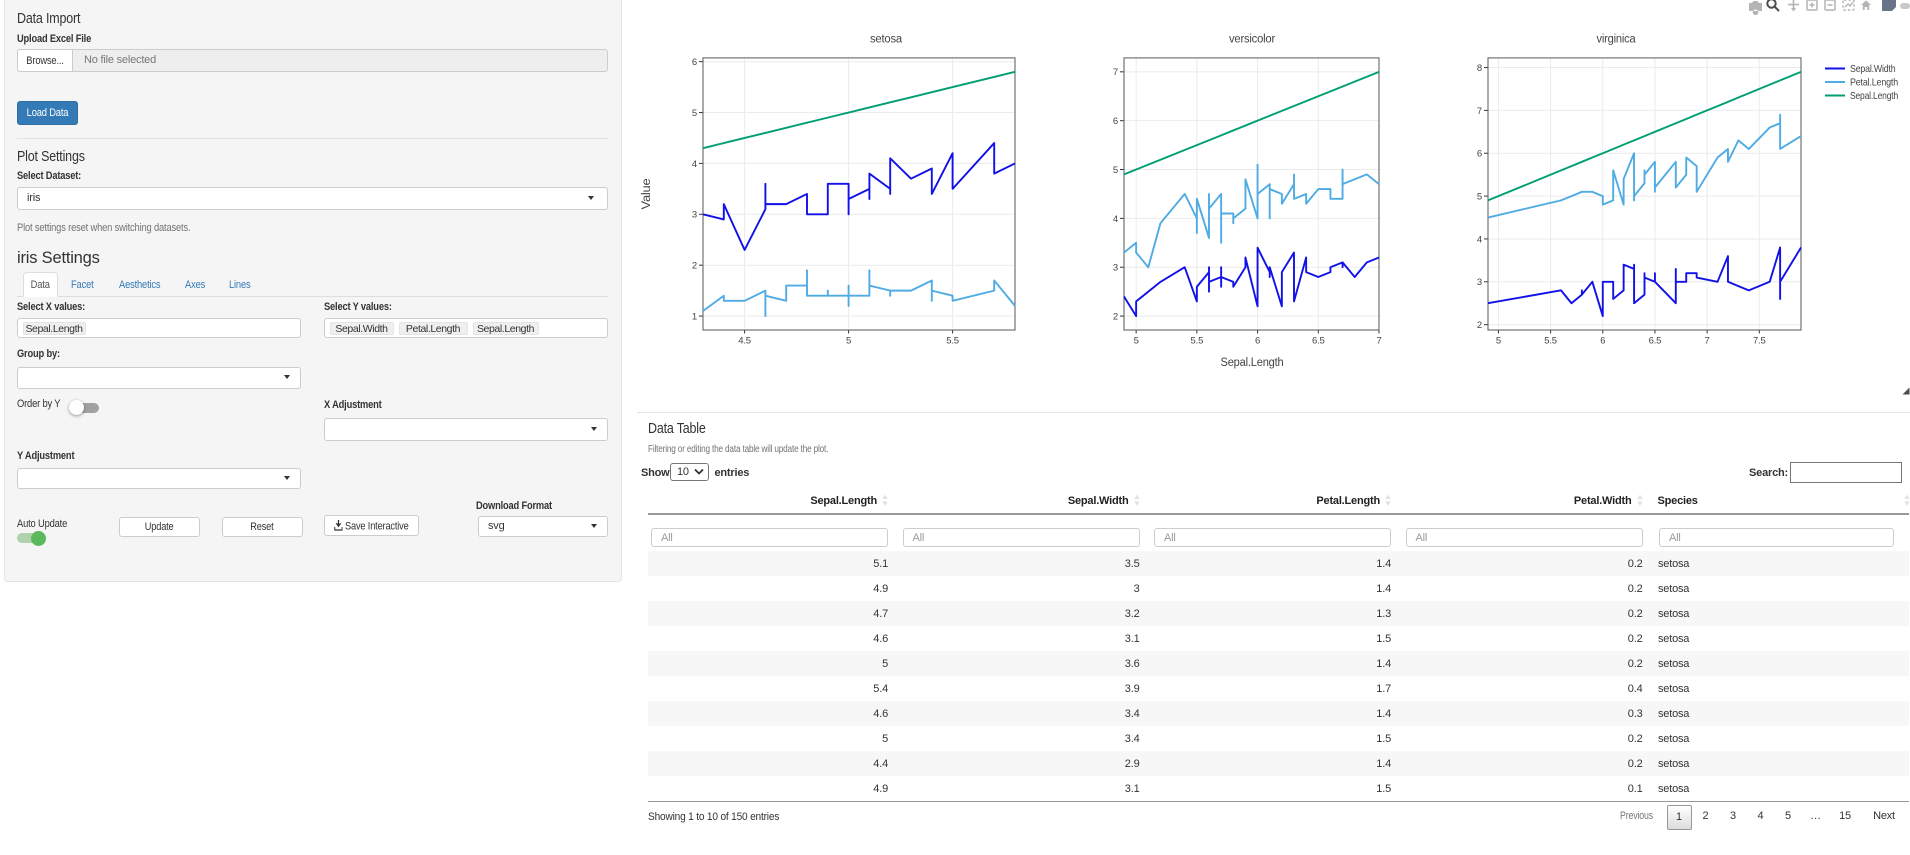 Image resolution: width=1910 pixels, height=855 pixels. What do you see at coordinates (647, 194) in the screenshot?
I see `svg-text: Value` at bounding box center [647, 194].